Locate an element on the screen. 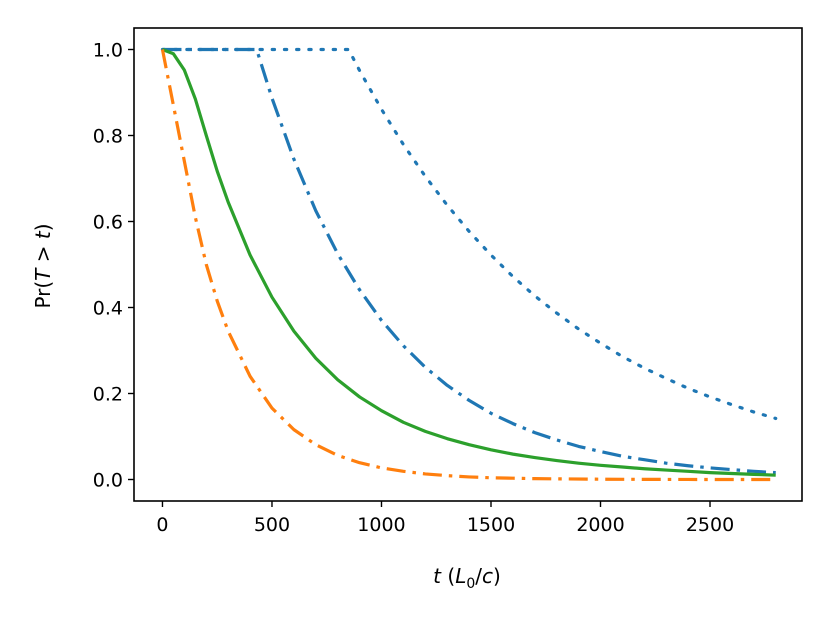 Image resolution: width=830 pixels, height=627 pixels. y-axis-label: Pr(T > t) is located at coordinates (43, 265).